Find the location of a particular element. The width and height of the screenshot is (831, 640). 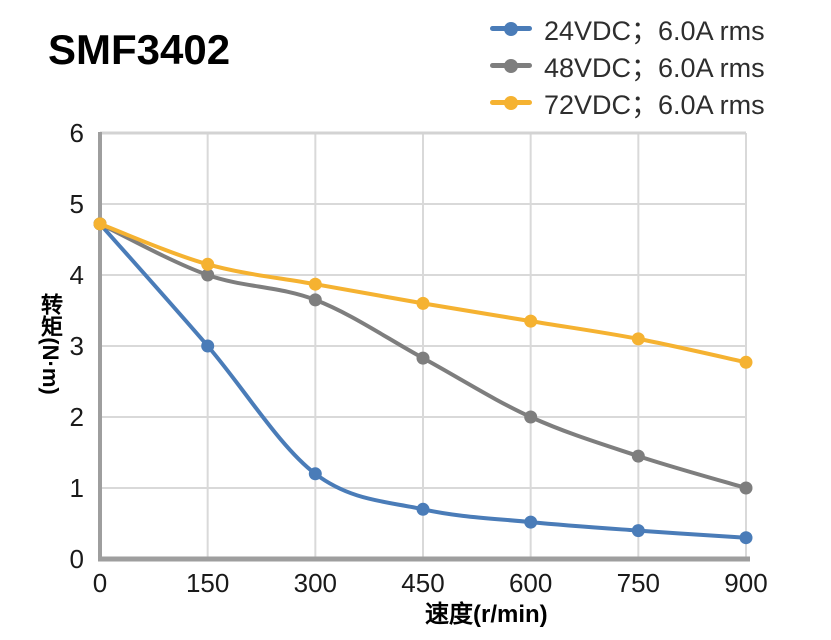

y-tick-label: 2 is located at coordinates (77, 417).